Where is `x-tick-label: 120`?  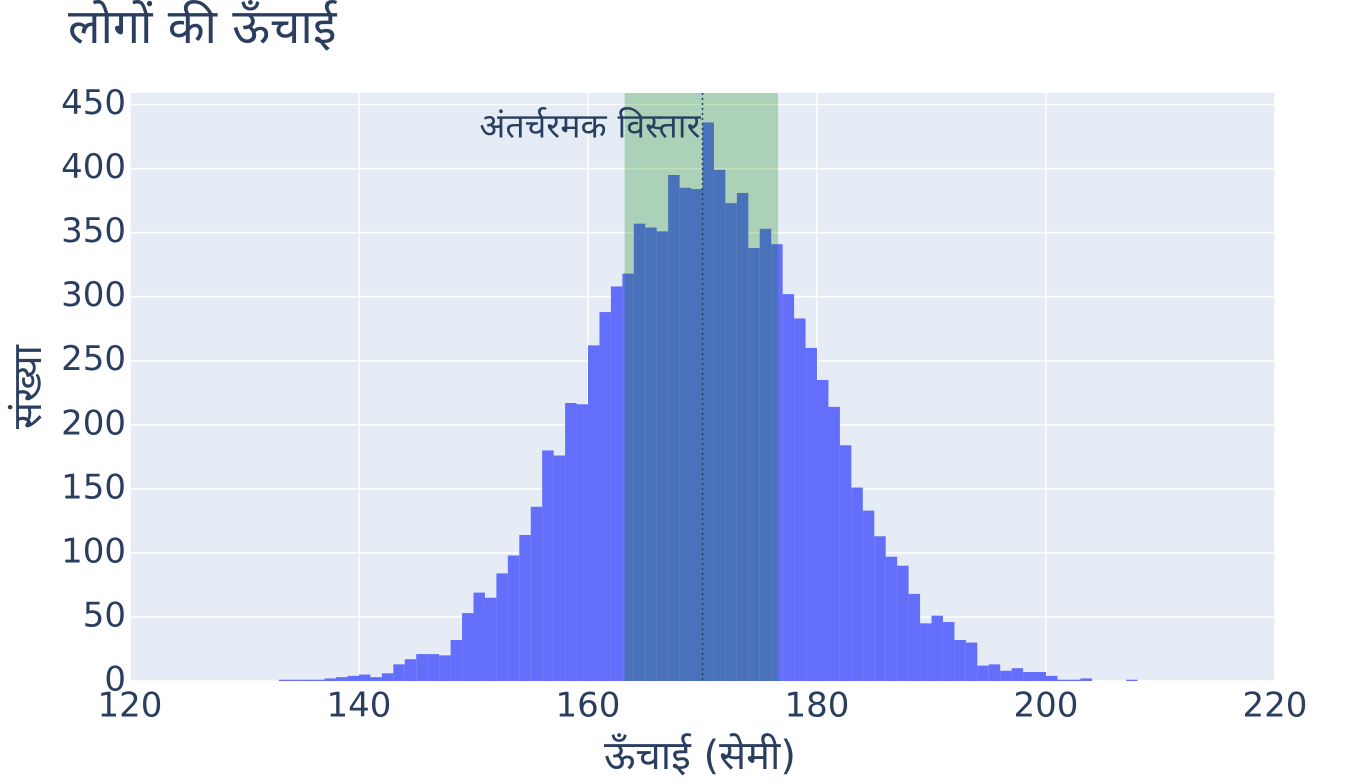
x-tick-label: 120 is located at coordinates (130, 706).